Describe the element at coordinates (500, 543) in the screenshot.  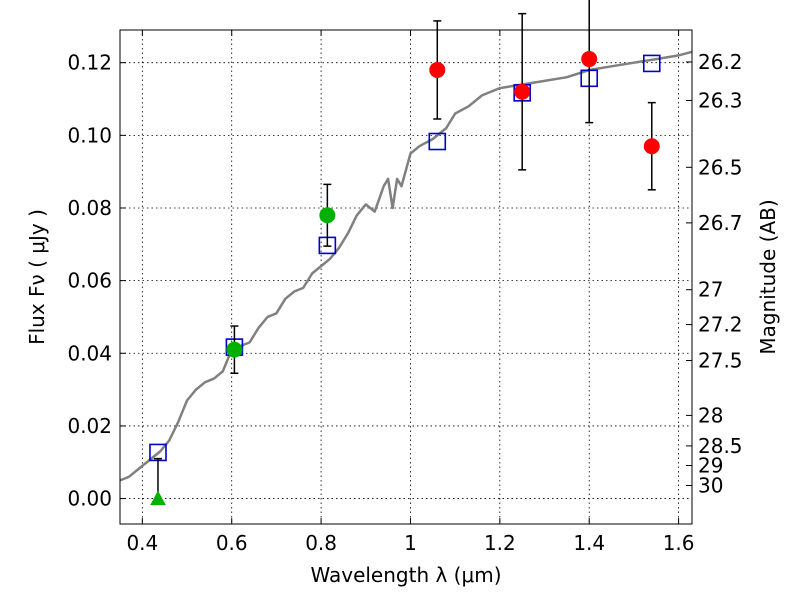
I see `x-tick-label: 1.2` at that location.